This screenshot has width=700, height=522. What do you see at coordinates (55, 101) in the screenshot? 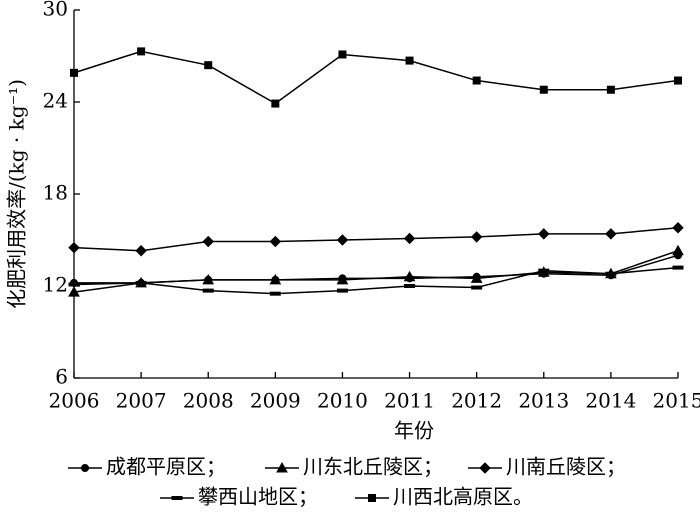
I see `y-tick-label: 24` at bounding box center [55, 101].